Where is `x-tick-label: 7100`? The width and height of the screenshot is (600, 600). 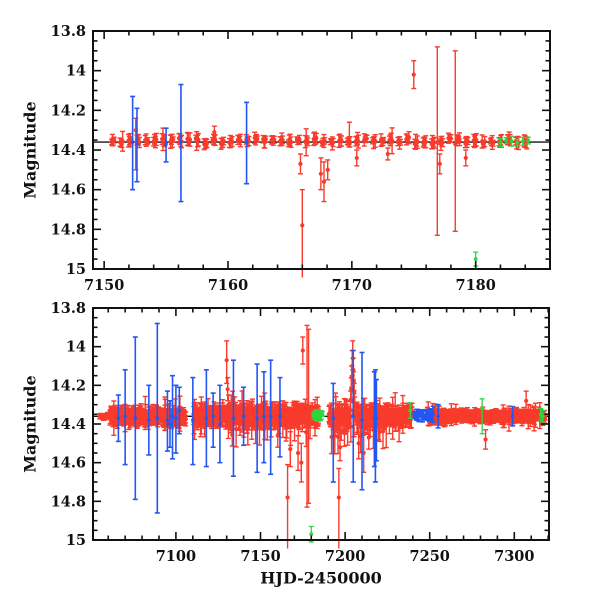
x-tick-label: 7100 is located at coordinates (176, 556).